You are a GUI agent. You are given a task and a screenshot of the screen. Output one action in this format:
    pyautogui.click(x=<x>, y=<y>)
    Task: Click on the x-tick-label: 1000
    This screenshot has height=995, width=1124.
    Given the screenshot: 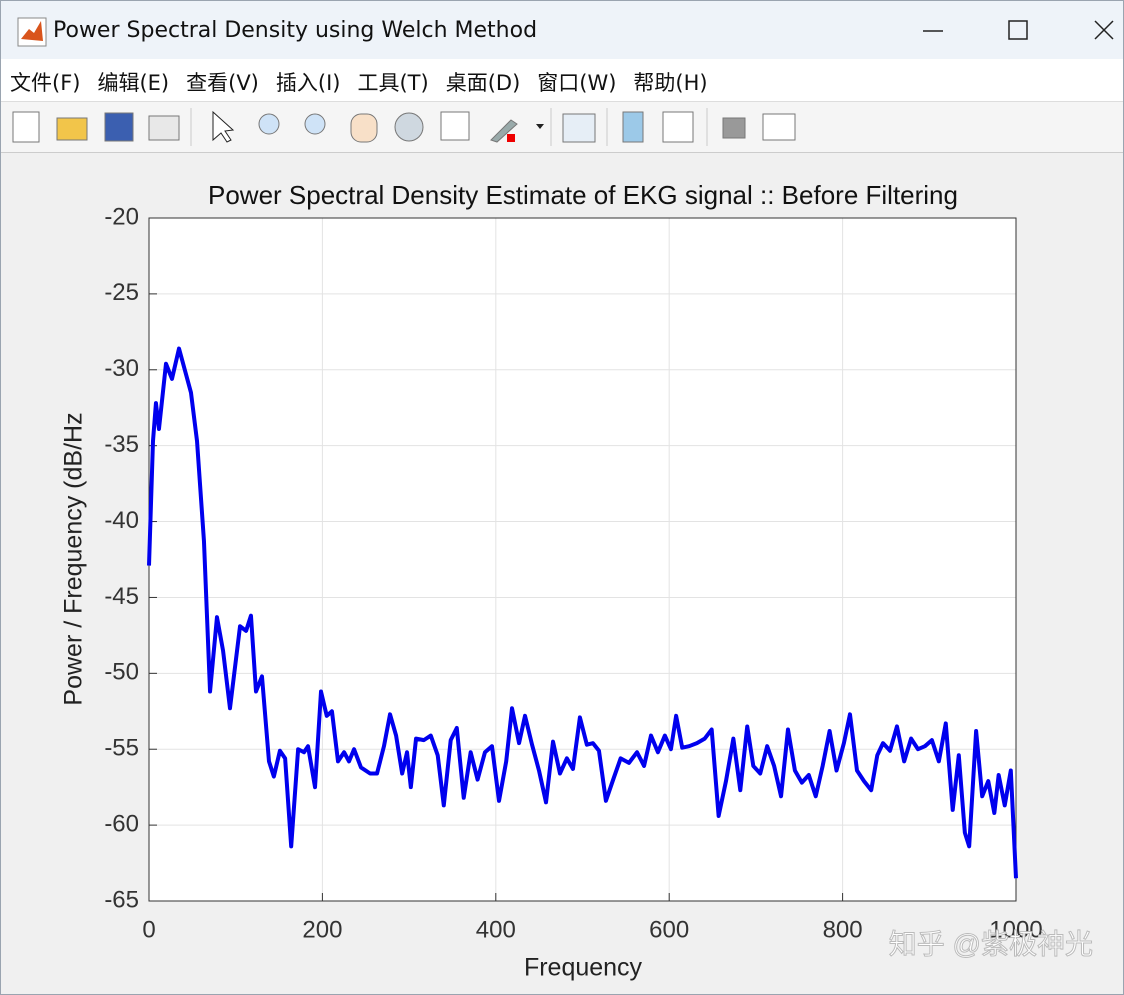 What is the action you would take?
    pyautogui.click(x=1015, y=929)
    